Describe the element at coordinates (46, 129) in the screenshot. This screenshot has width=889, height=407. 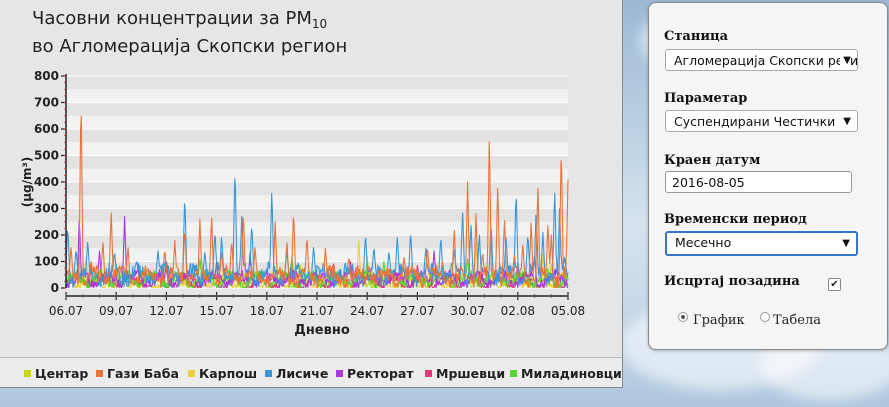
I see `y-tick-label: 600` at that location.